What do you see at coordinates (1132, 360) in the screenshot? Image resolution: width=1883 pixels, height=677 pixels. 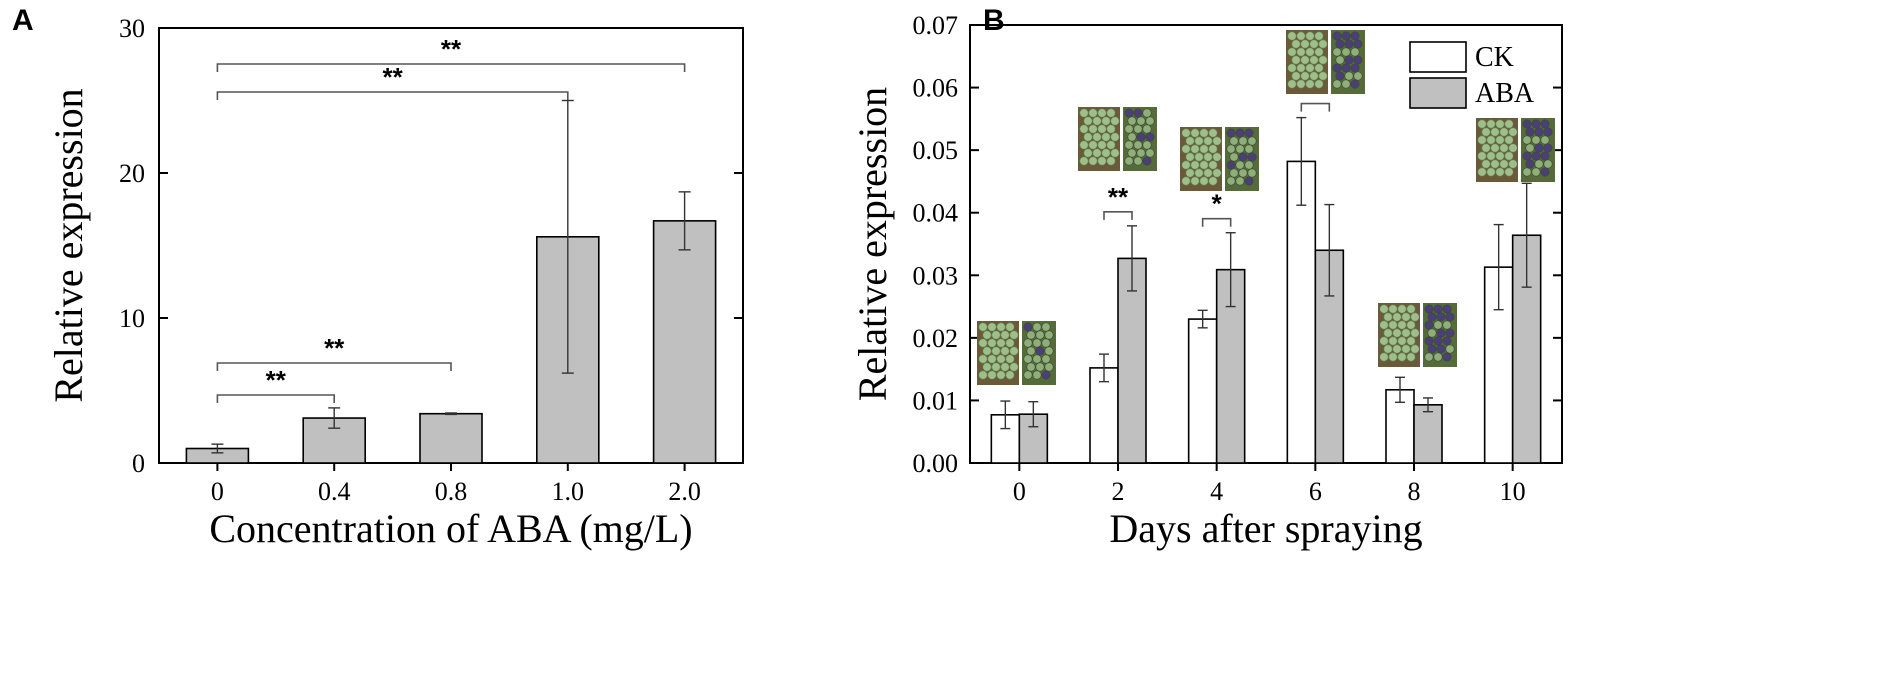 I see `bar-aba` at bounding box center [1132, 360].